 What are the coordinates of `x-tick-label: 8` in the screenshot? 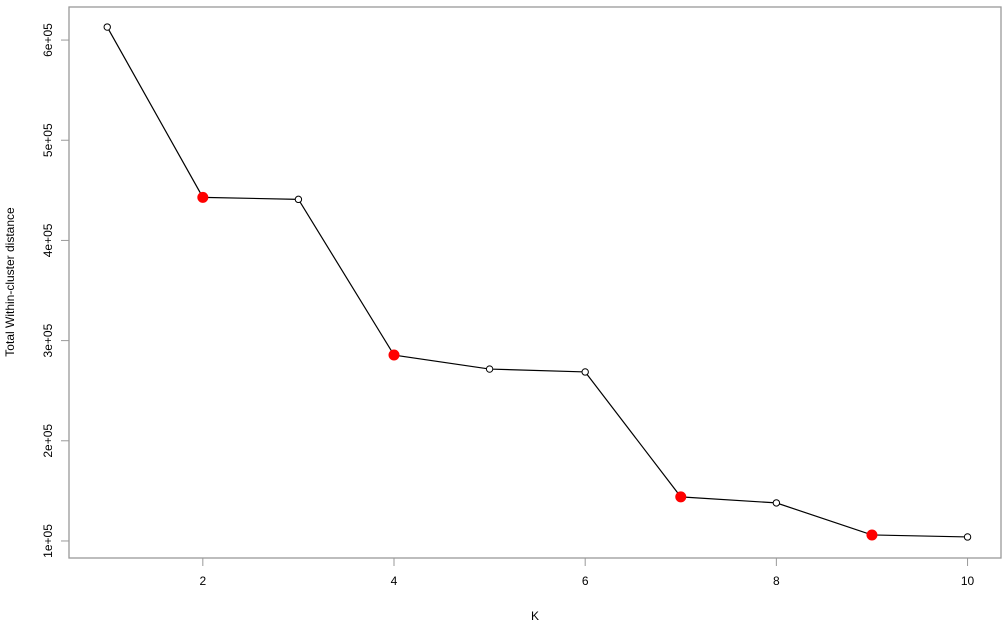 It's located at (776, 581).